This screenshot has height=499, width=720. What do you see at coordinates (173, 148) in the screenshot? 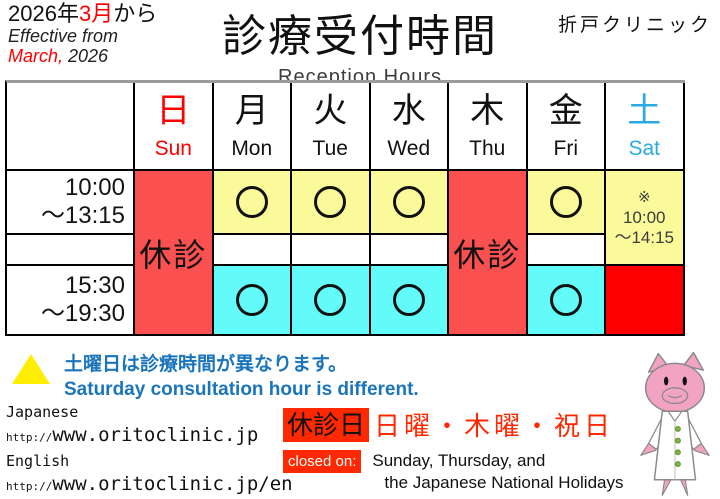
I see `day-en-sun: Sun` at bounding box center [173, 148].